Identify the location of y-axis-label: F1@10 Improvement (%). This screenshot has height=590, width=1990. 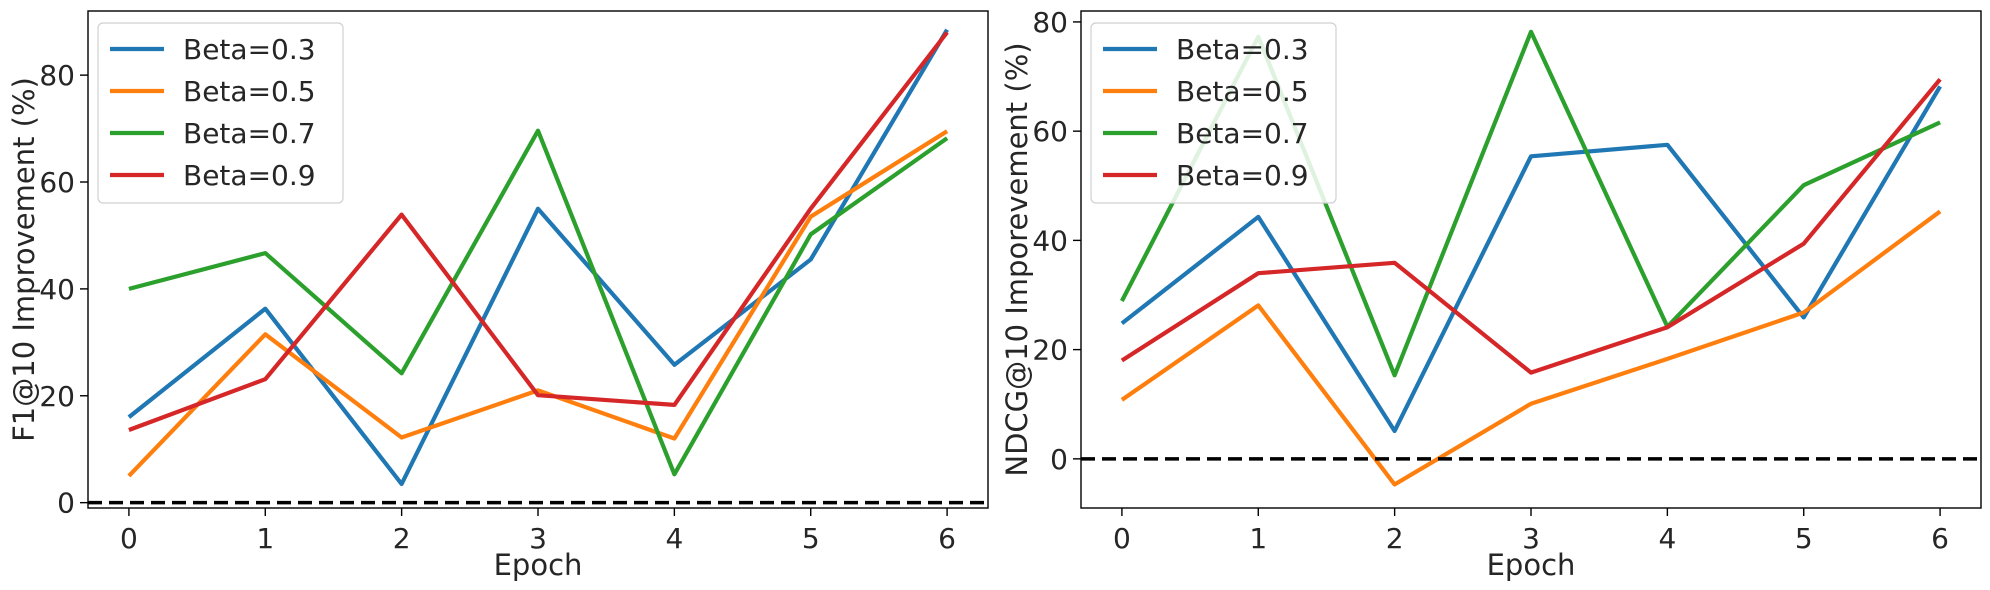
(24, 259).